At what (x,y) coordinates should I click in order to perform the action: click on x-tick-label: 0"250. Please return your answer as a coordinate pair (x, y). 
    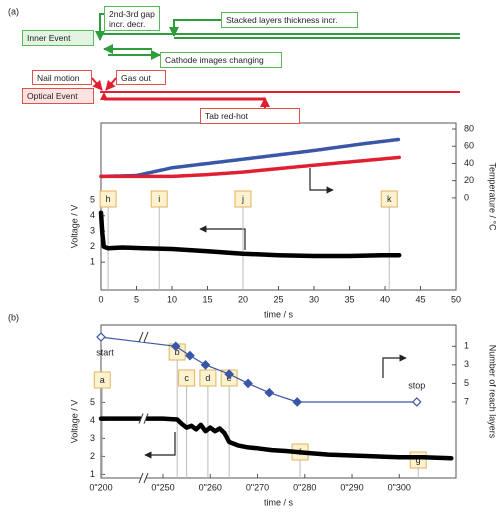
    Looking at the image, I should click on (162, 487).